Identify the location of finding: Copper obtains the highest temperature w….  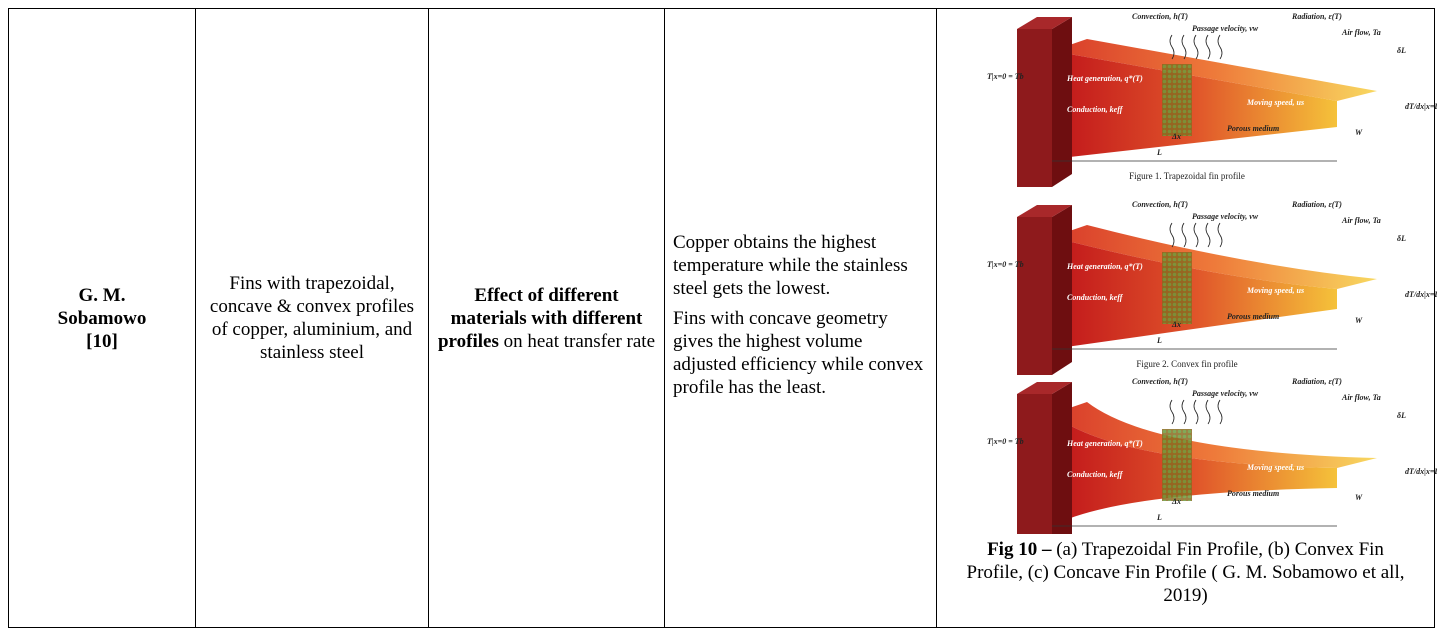
(790, 265).